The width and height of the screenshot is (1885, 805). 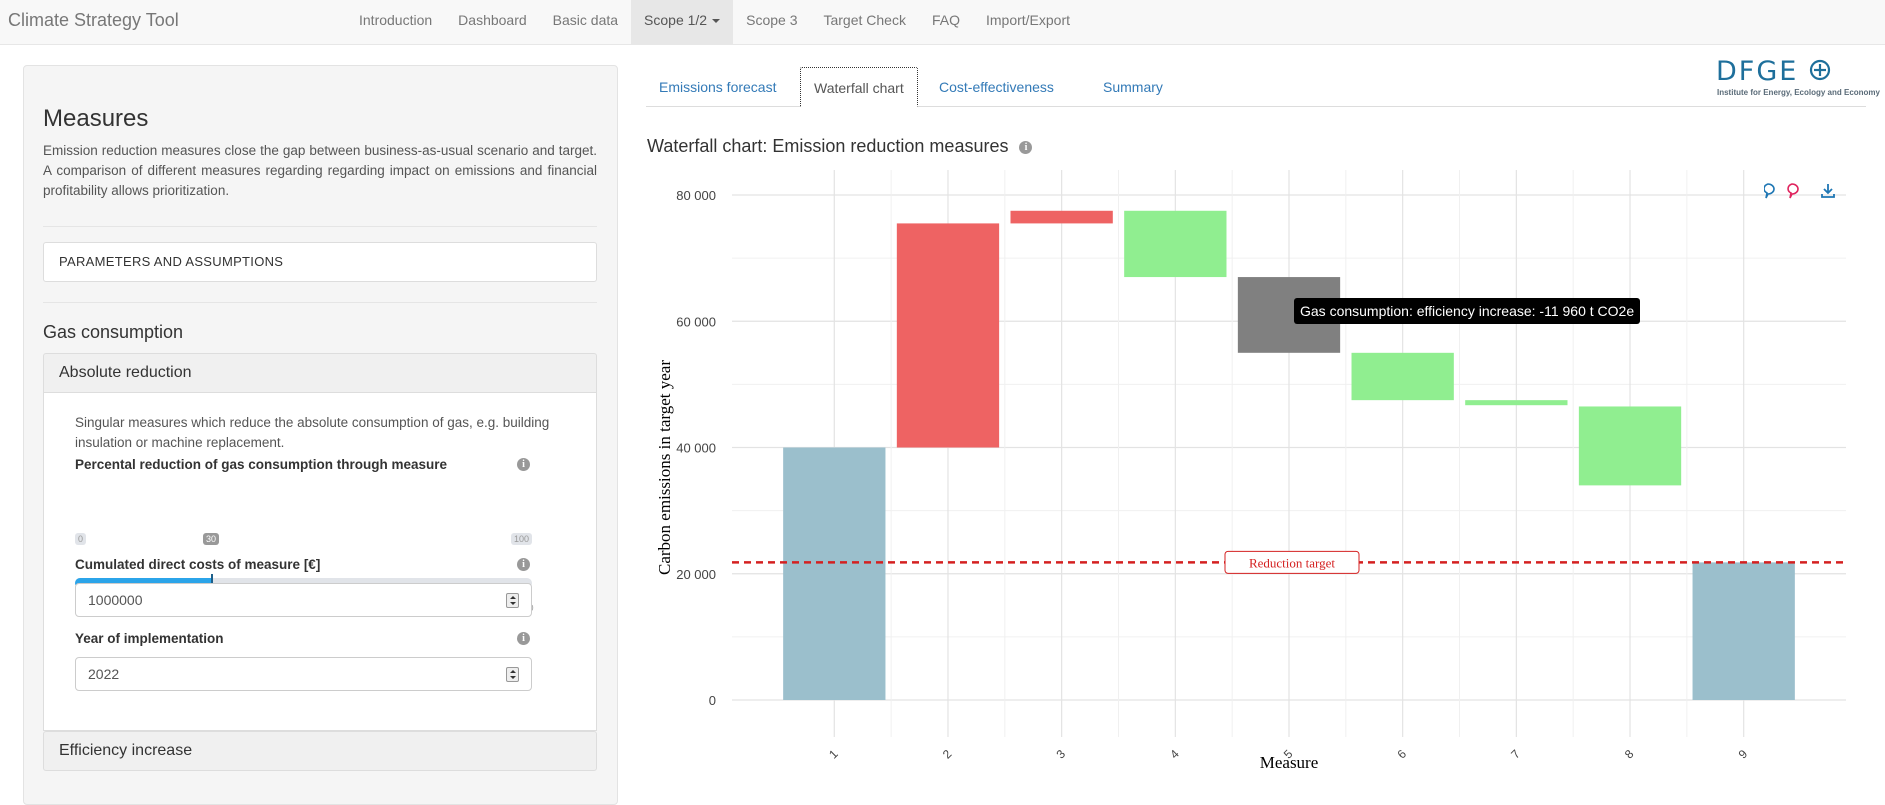 I want to click on x-tick-label: 2, so click(x=947, y=754).